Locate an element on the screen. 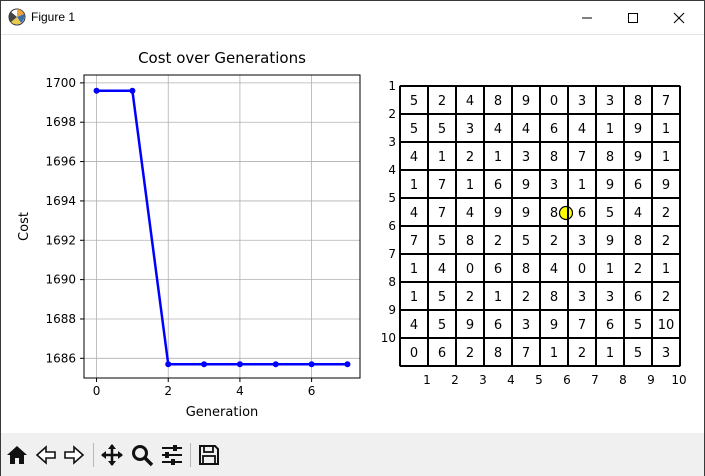  x-tick-label: 0 is located at coordinates (97, 391).